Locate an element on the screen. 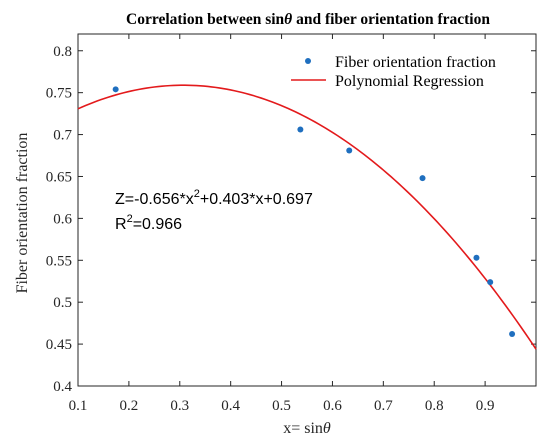 This screenshot has height=445, width=550. legend-label-scatter: Fiber orientation fraction is located at coordinates (415, 62).